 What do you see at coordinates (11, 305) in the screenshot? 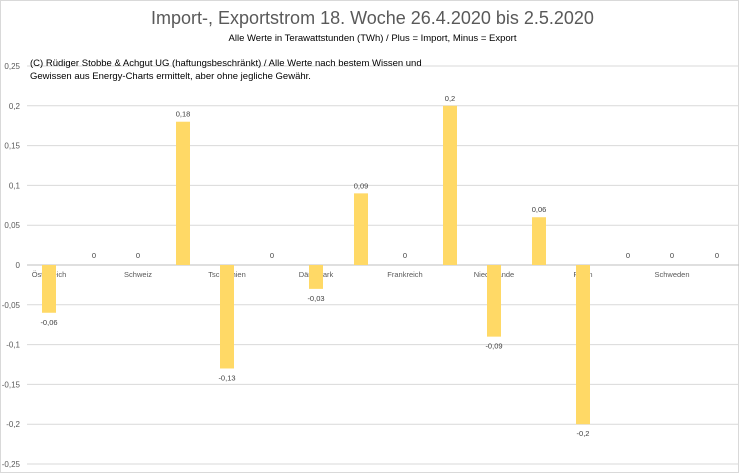
I see `y-tick-label: -0,05` at bounding box center [11, 305].